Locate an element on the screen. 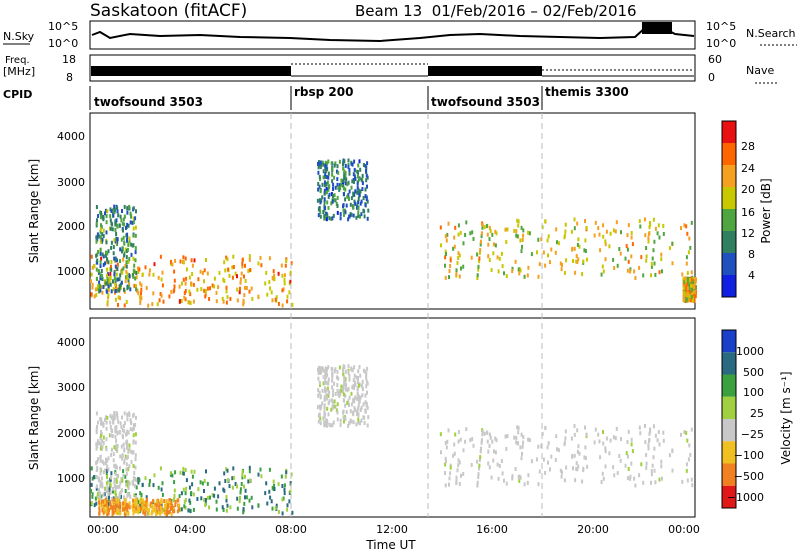 The height and width of the screenshot is (554, 800). power-ylabel: Slant Range [km] is located at coordinates (34, 211).